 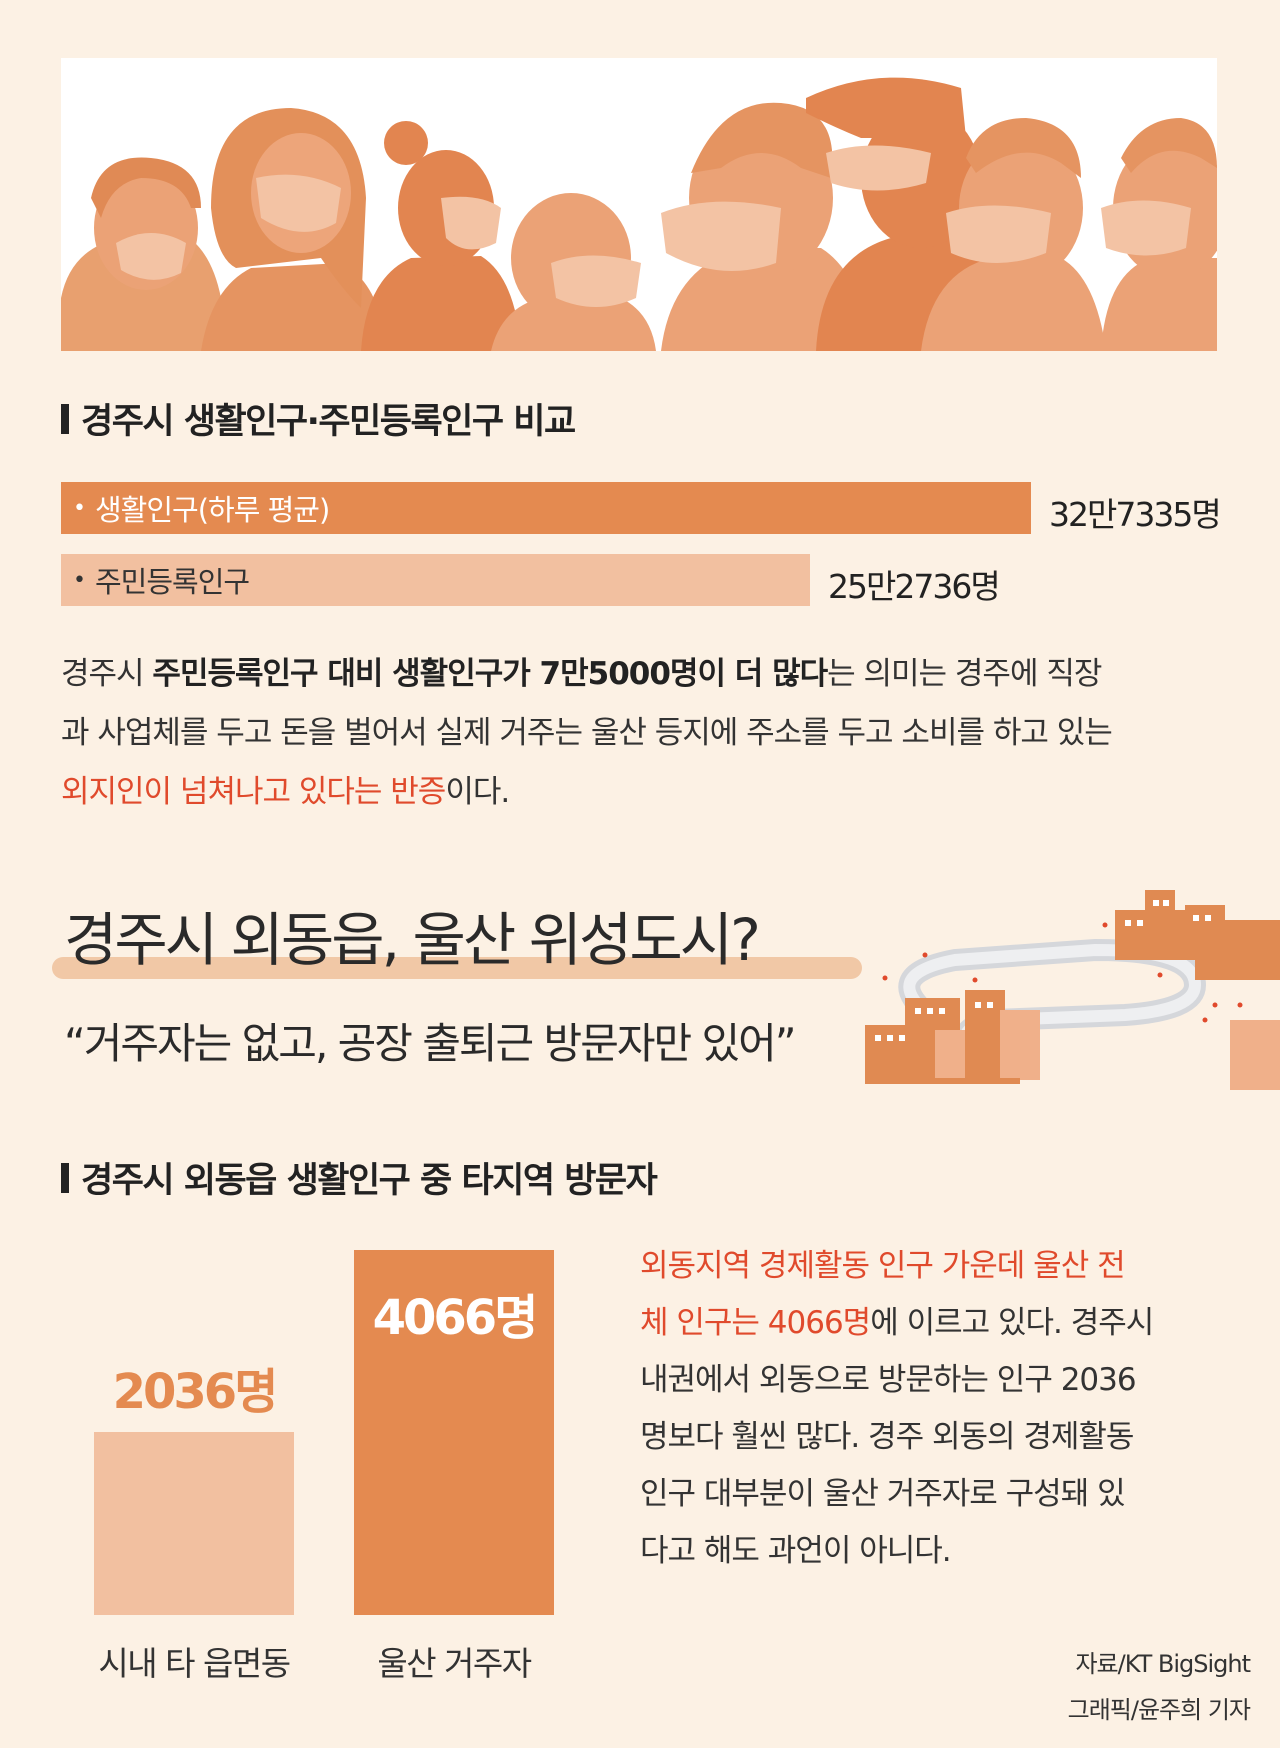 What do you see at coordinates (546, 508) in the screenshot?
I see `chart-bar-living-population: • 생활인구(하루 평균)` at bounding box center [546, 508].